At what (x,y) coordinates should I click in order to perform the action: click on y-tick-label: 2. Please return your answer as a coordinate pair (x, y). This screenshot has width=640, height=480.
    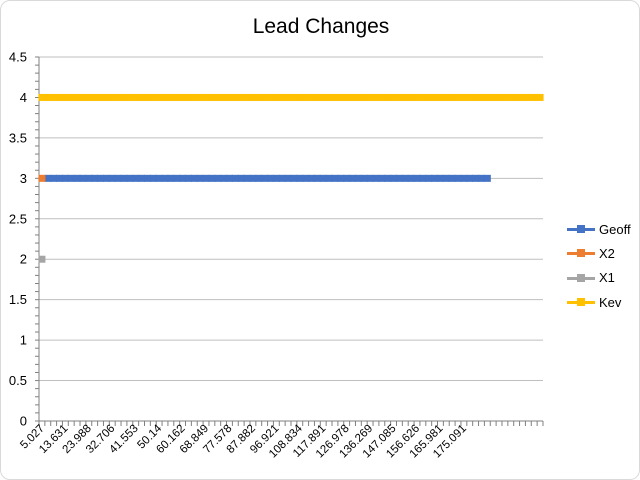
    Looking at the image, I should click on (23, 259).